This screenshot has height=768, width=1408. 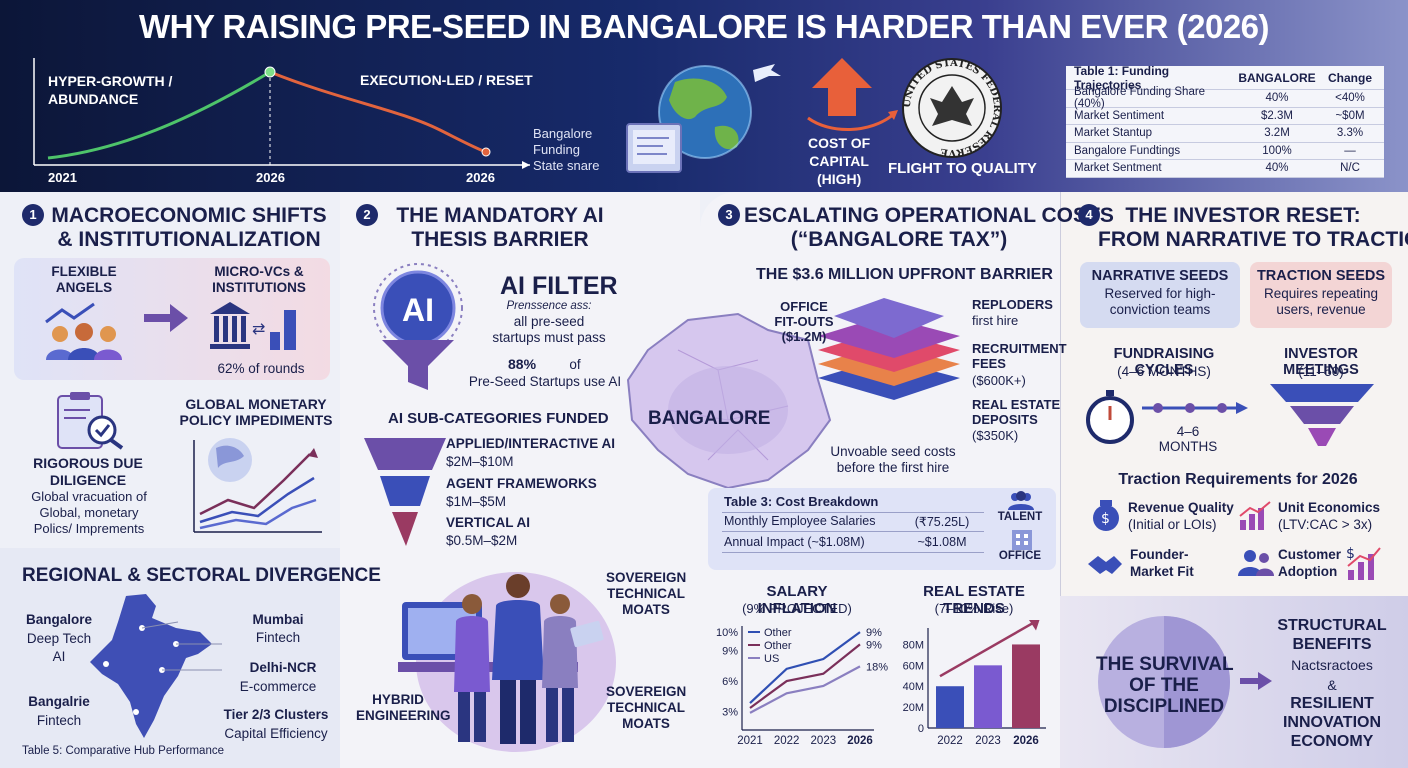 I want to click on growth-chart-icon, so click(x=1255, y=515).